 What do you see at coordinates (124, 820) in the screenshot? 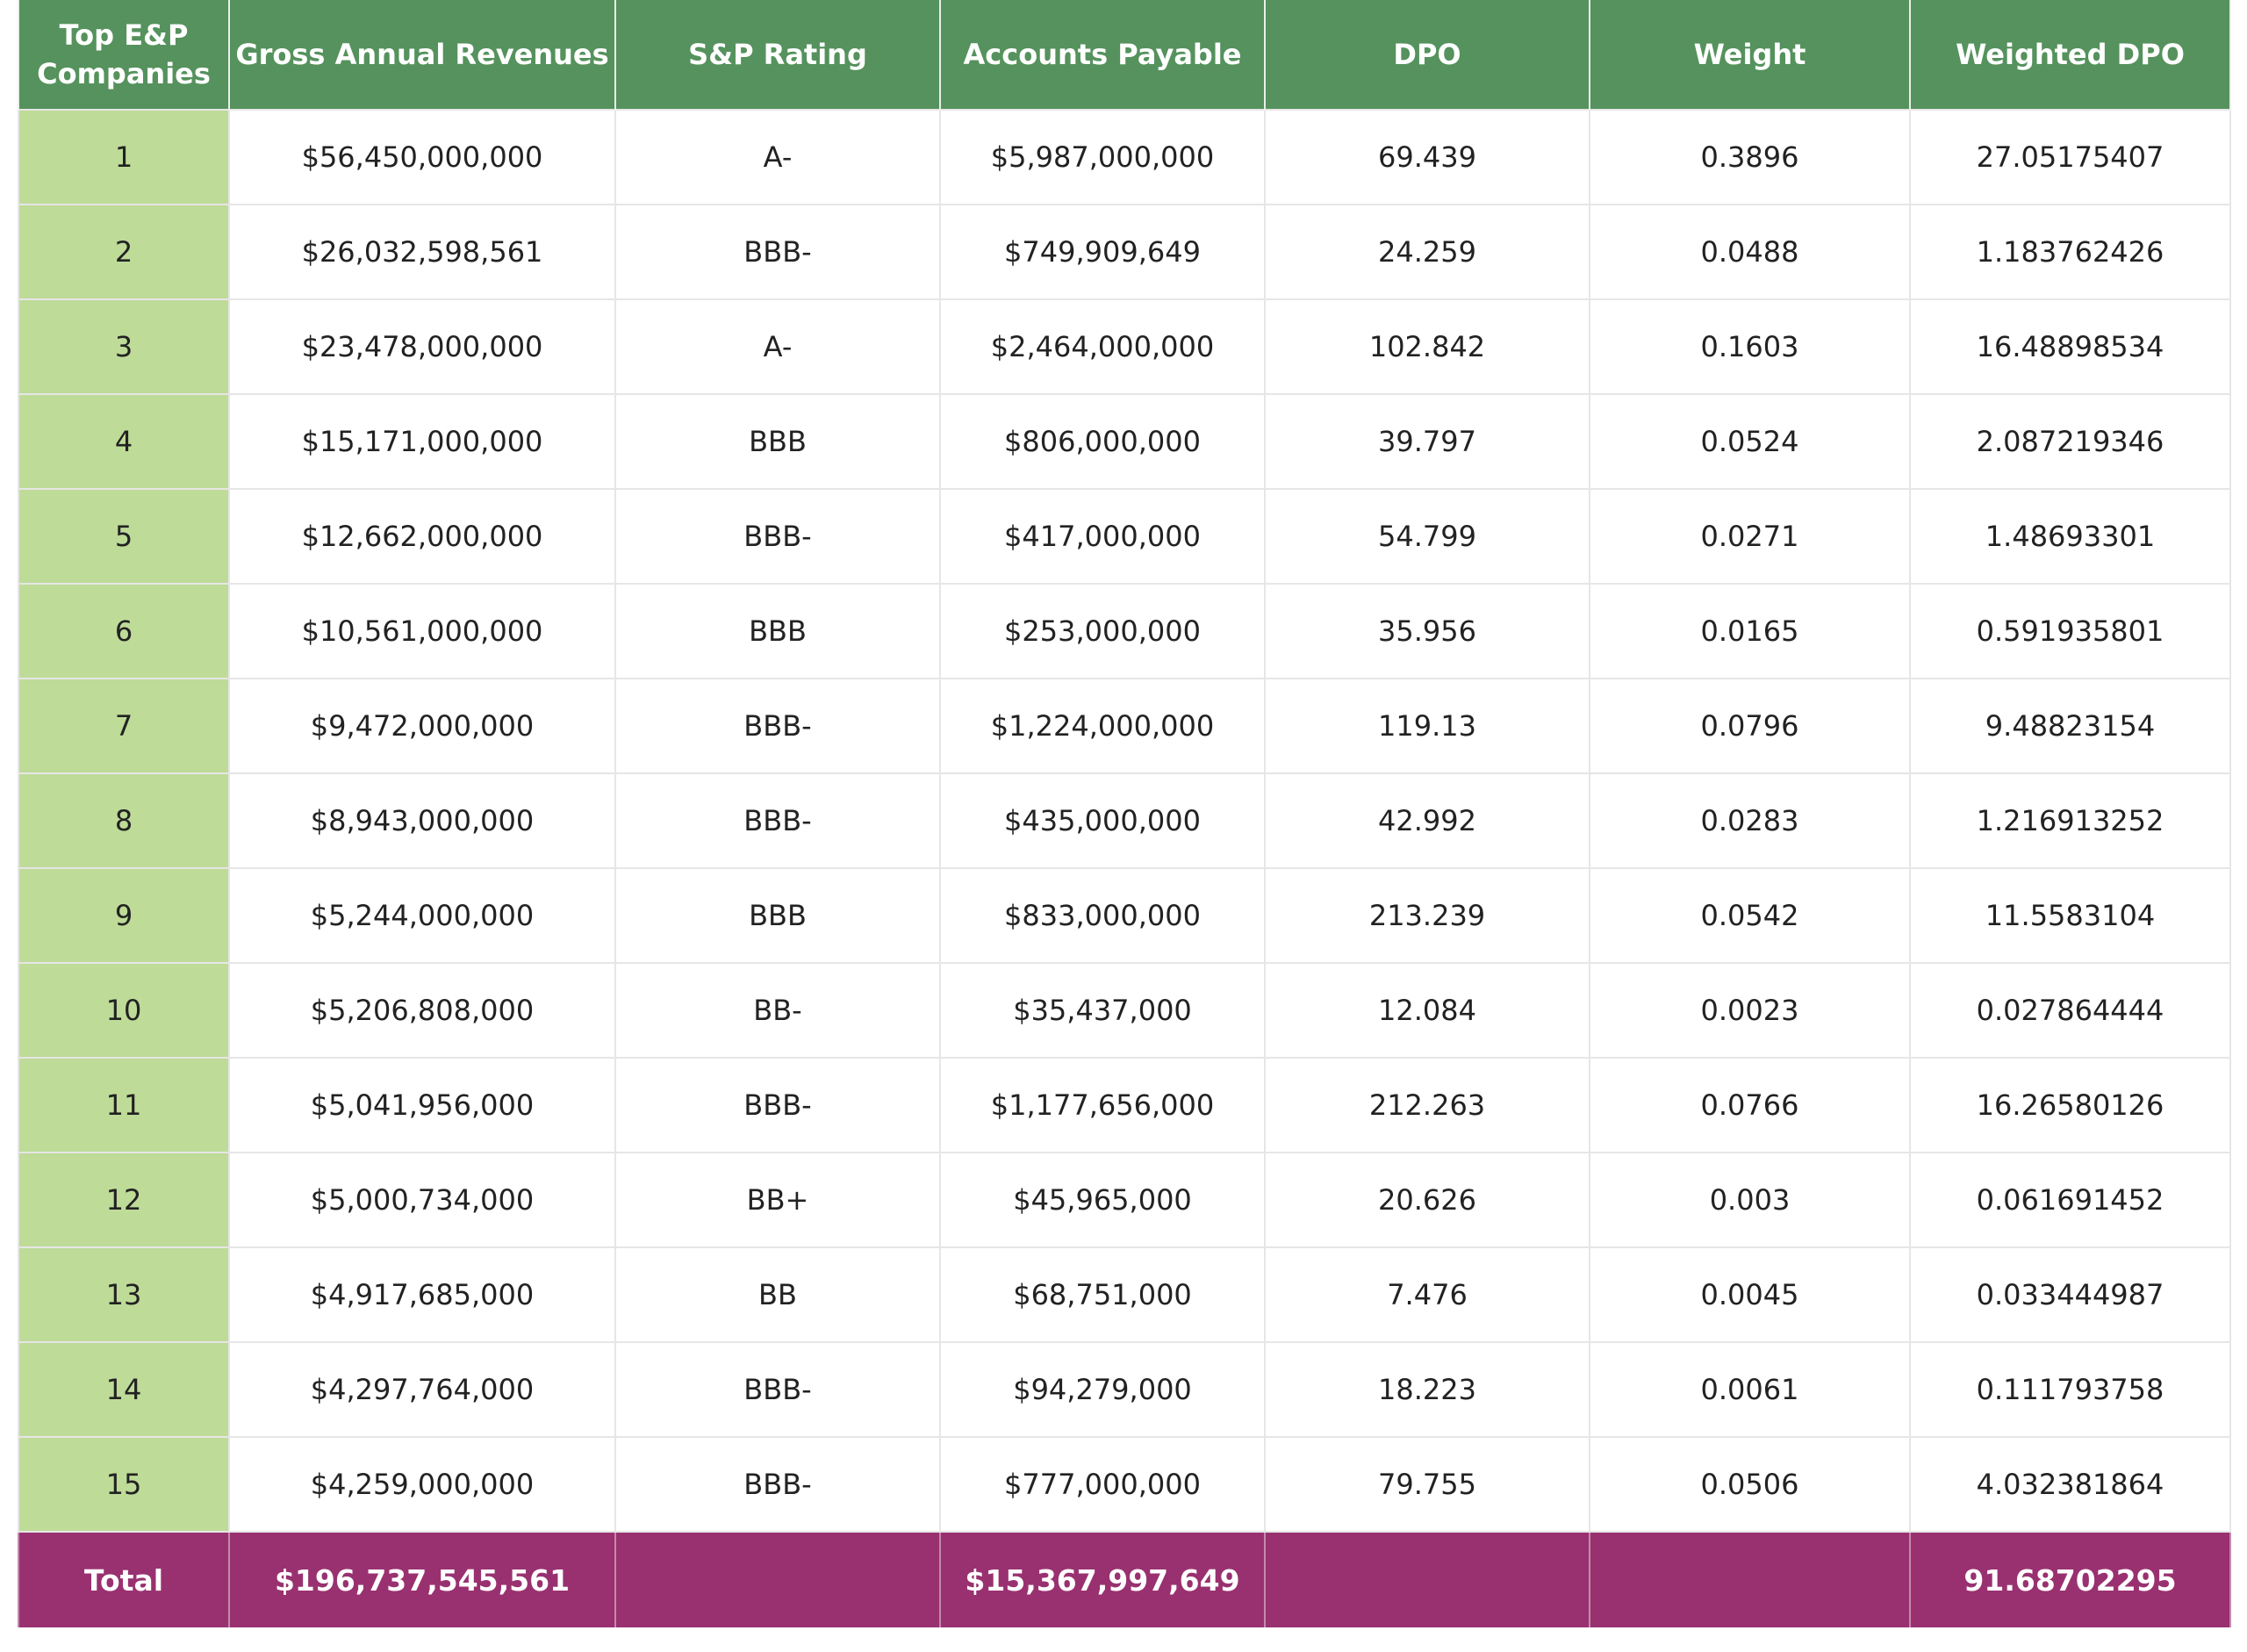
I see `cell-rank: 8` at bounding box center [124, 820].